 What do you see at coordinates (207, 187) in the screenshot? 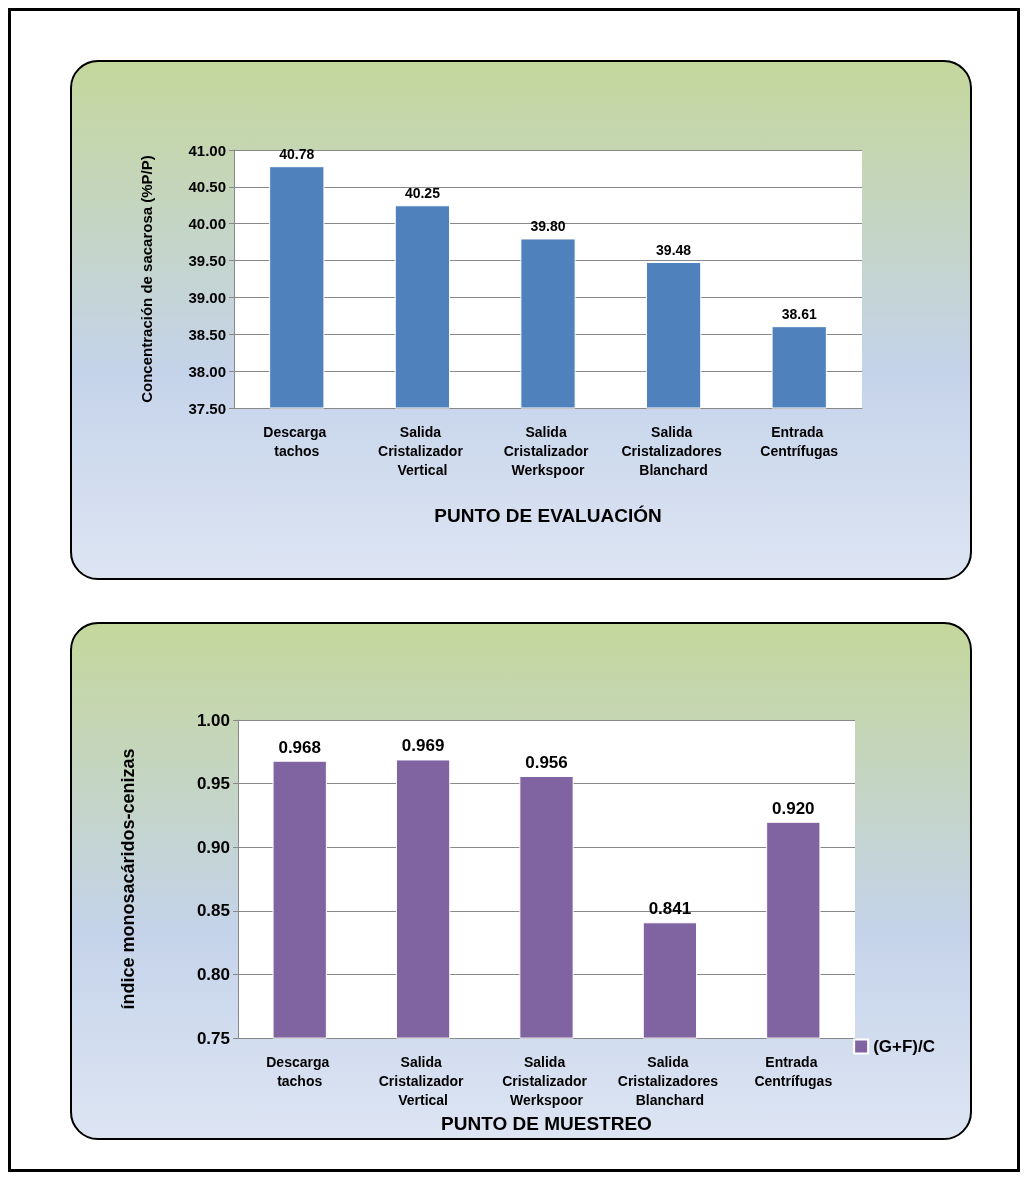
I see `y-tick-label: 40.50` at bounding box center [207, 187].